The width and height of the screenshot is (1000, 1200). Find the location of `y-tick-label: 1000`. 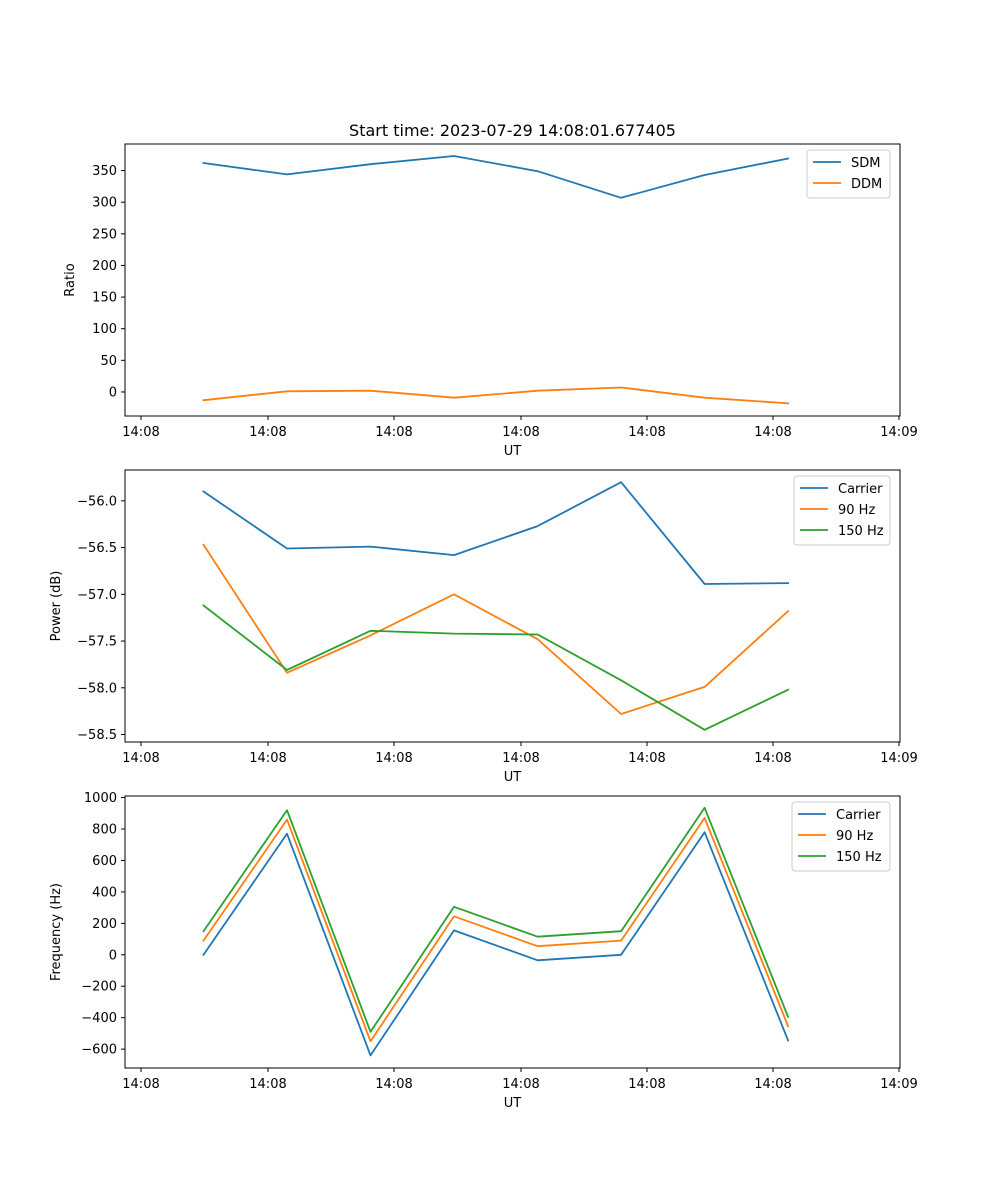

y-tick-label: 1000 is located at coordinates (100, 798).